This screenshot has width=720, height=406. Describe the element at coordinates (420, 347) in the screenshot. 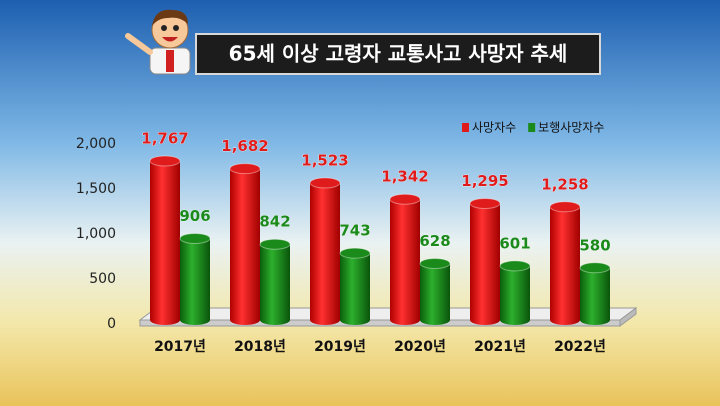

I see `x-tick-label: 2020년` at that location.